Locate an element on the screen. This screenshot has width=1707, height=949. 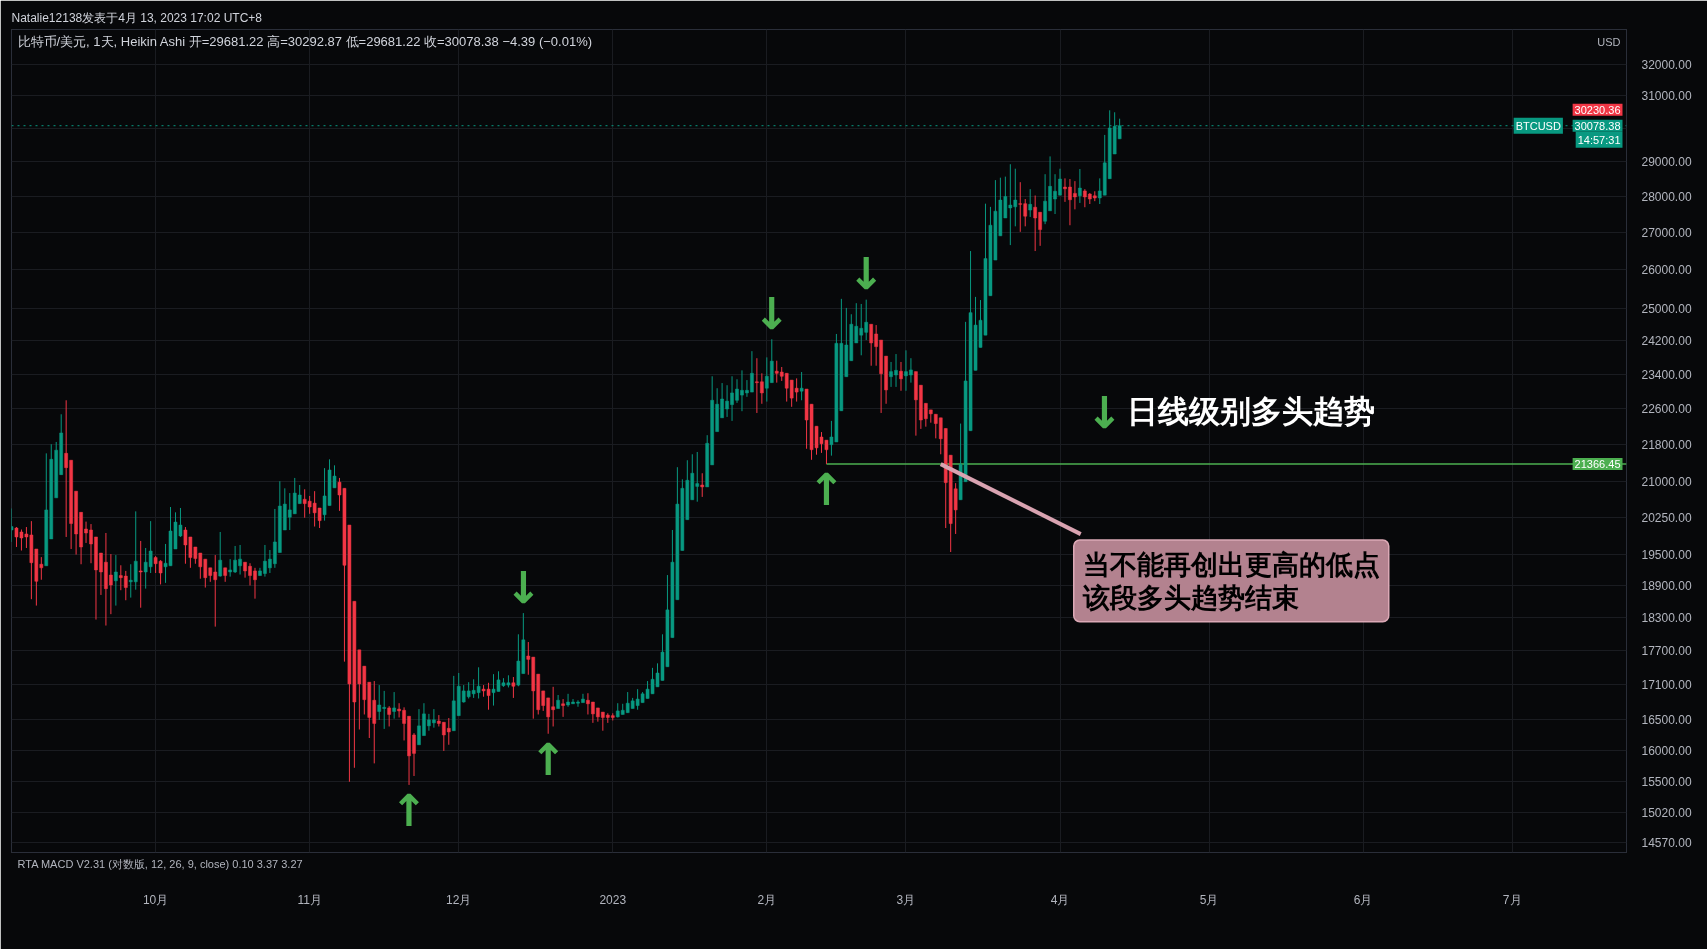
x-tick-label: 11月 is located at coordinates (309, 899).